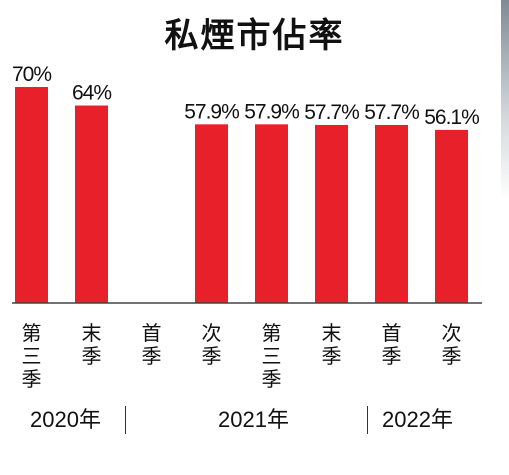 The height and width of the screenshot is (475, 509). What do you see at coordinates (391, 112) in the screenshot?
I see `value-label-6: 57.7%` at bounding box center [391, 112].